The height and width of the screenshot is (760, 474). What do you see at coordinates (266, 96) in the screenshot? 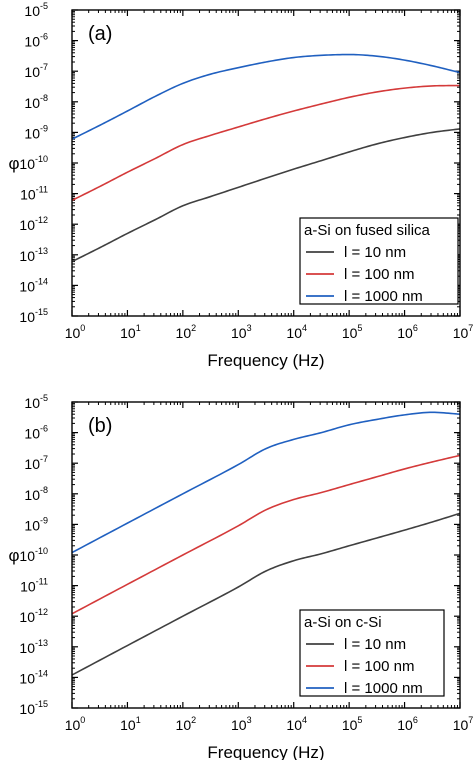
I see `series-line-1000nm` at bounding box center [266, 96].